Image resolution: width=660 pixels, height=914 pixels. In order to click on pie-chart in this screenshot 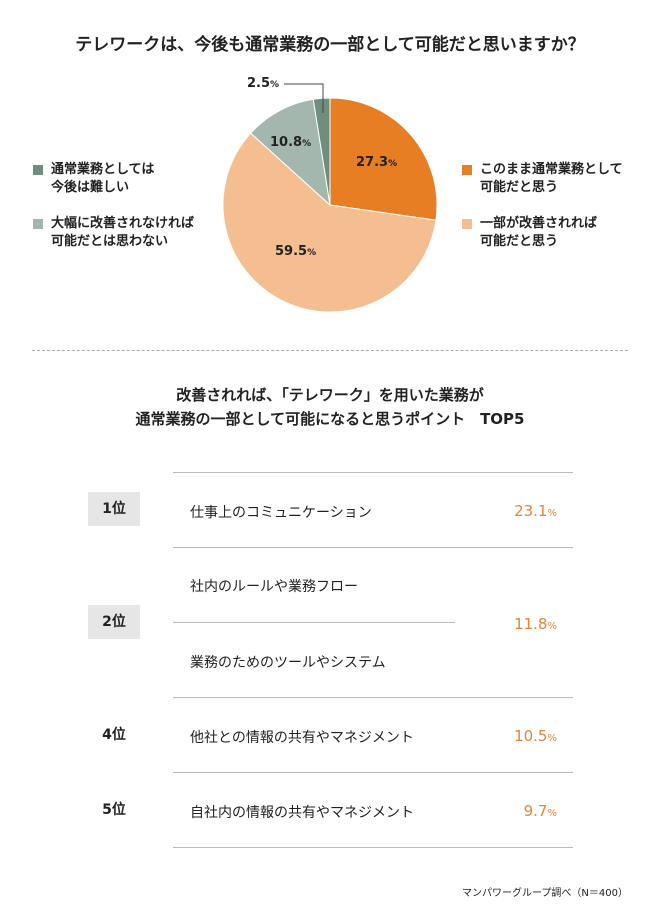, I will do `click(330, 198)`.